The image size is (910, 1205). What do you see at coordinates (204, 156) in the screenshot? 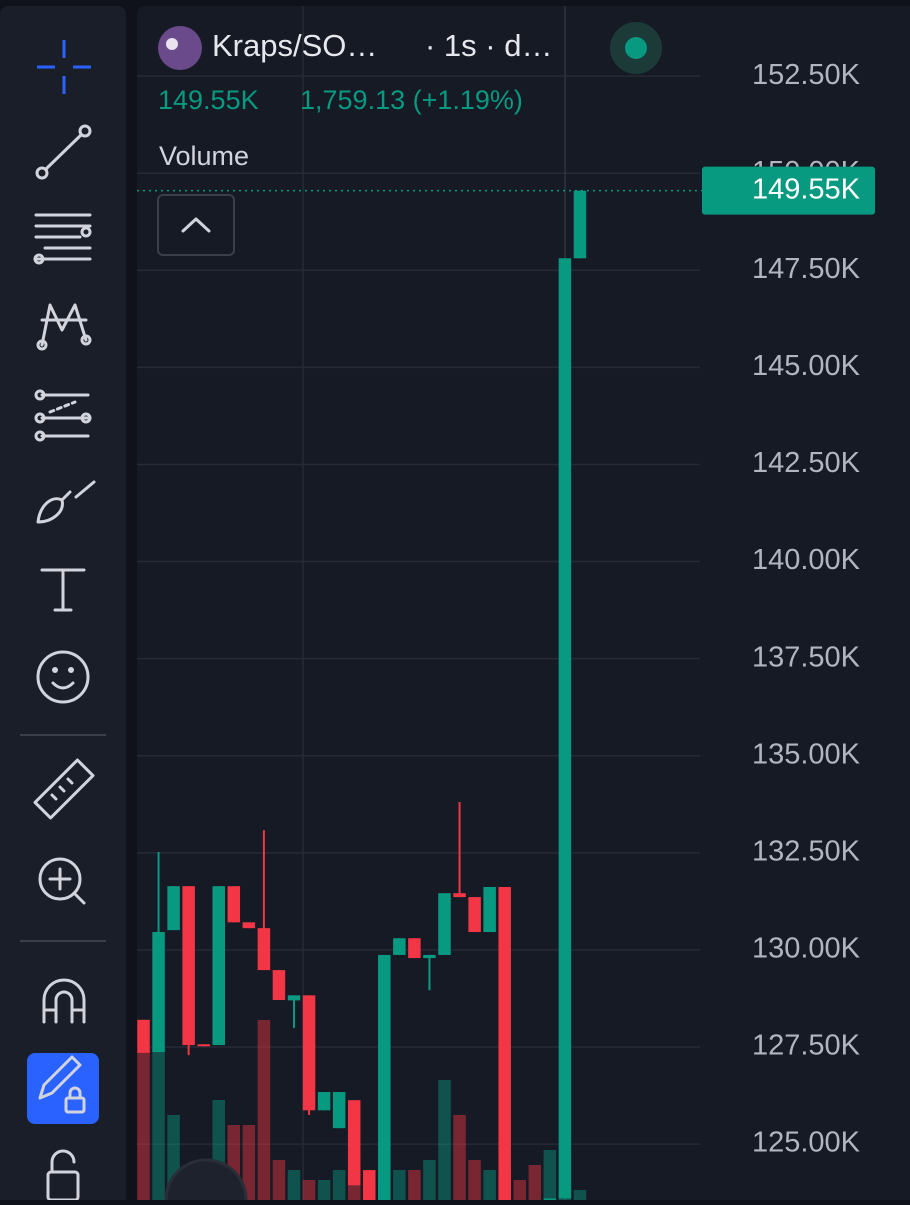
I see `indicator-name: Volume` at bounding box center [204, 156].